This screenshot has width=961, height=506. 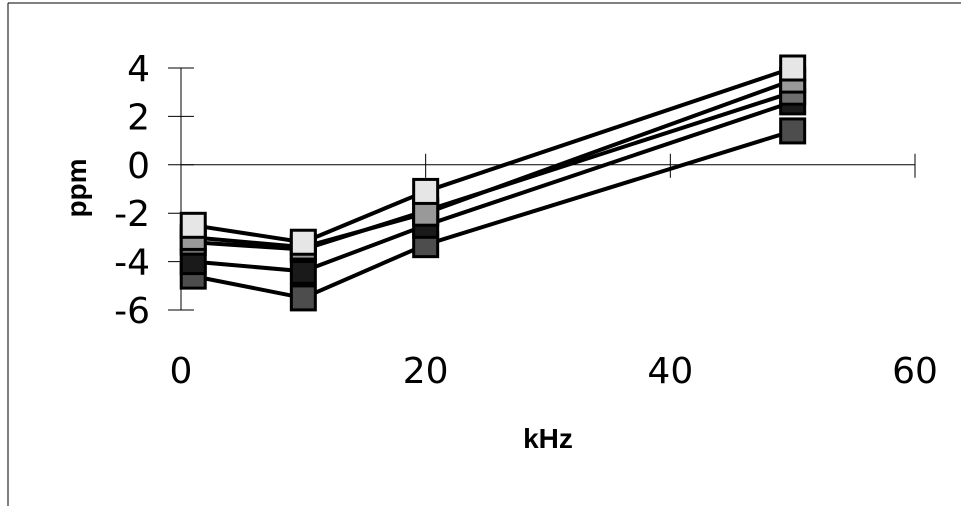 What do you see at coordinates (426, 213) in the screenshot?
I see `series-2-marker` at bounding box center [426, 213].